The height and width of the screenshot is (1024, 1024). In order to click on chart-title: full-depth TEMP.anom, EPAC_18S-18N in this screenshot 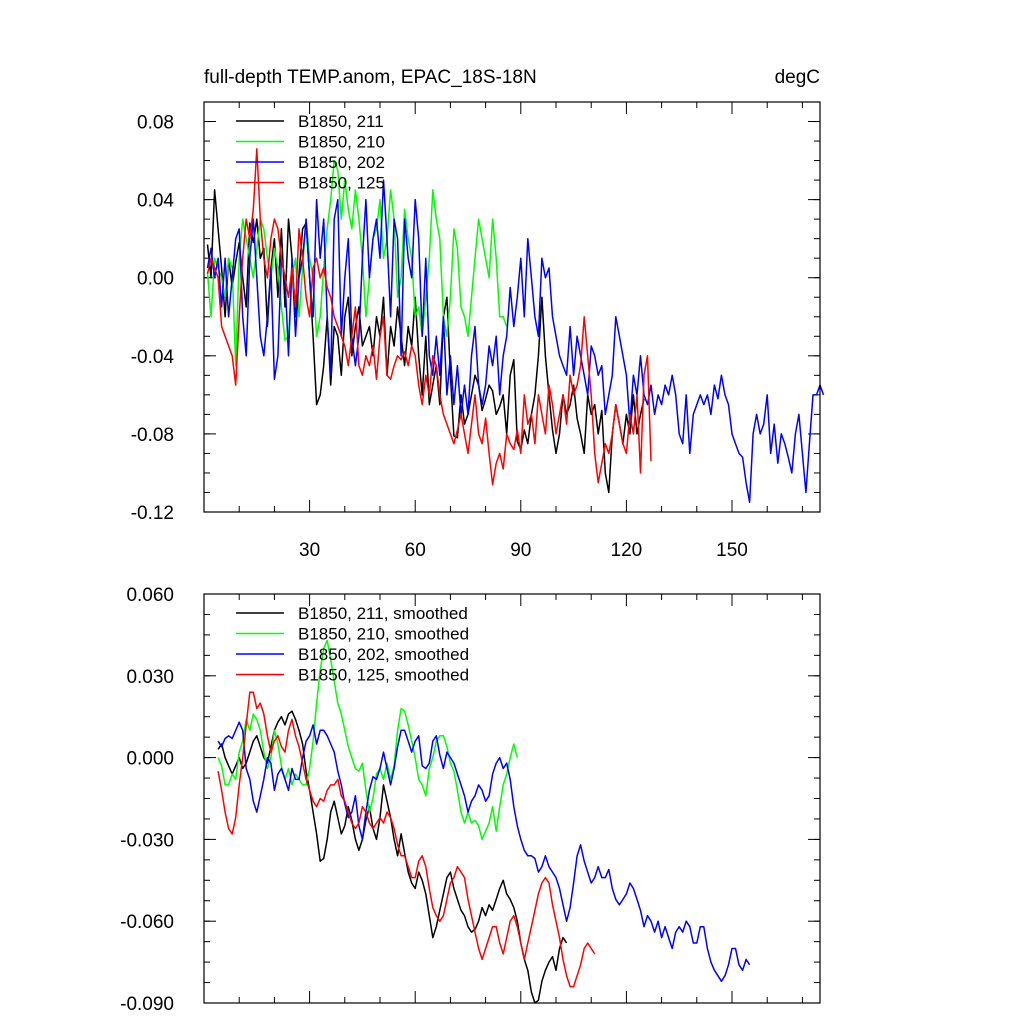, I will do `click(370, 77)`.